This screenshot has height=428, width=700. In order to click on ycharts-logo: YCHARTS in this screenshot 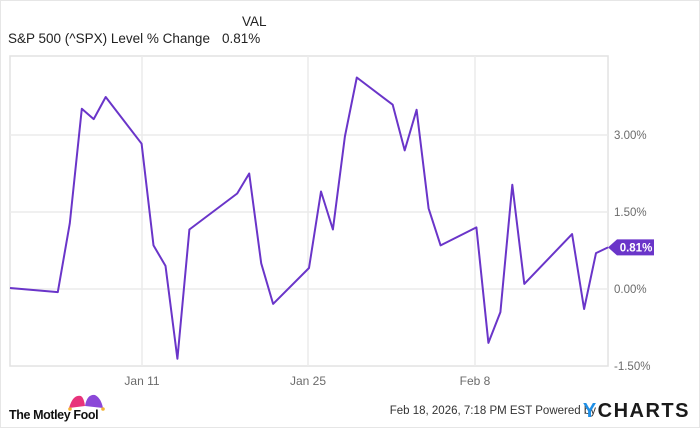, I will do `click(636, 411)`.